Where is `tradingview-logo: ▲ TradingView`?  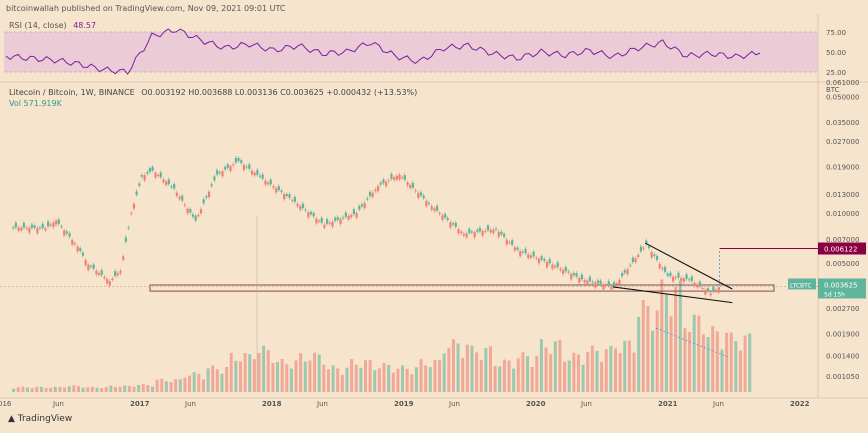
tradingview-logo: ▲ TradingView is located at coordinates (40, 419).